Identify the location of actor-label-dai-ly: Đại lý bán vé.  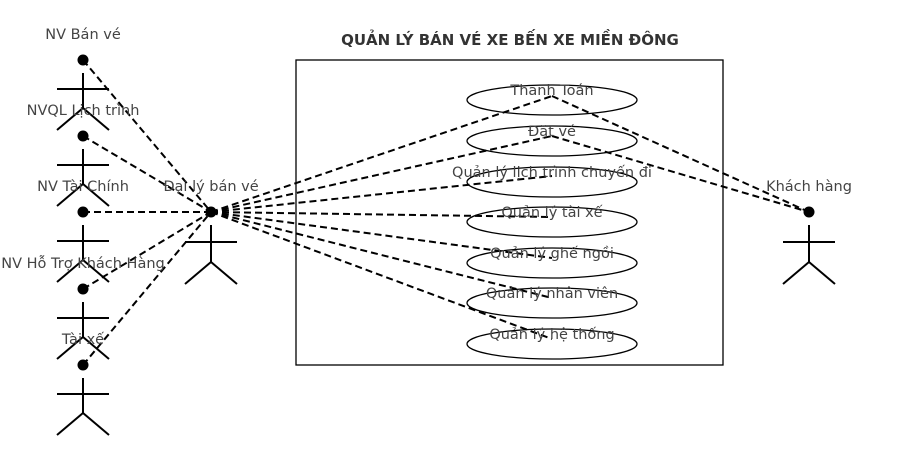
(210, 187).